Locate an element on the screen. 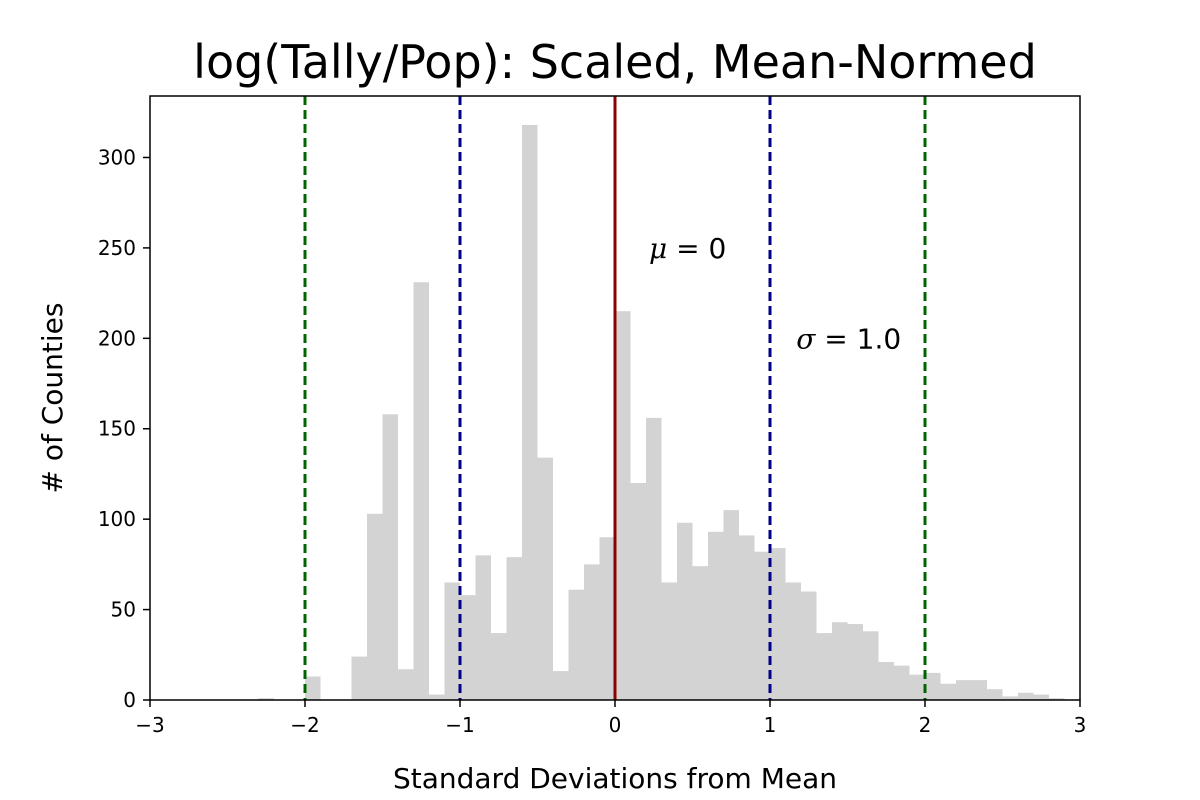 This screenshot has height=800, width=1200. y-tick-label: 300 is located at coordinates (117, 157).